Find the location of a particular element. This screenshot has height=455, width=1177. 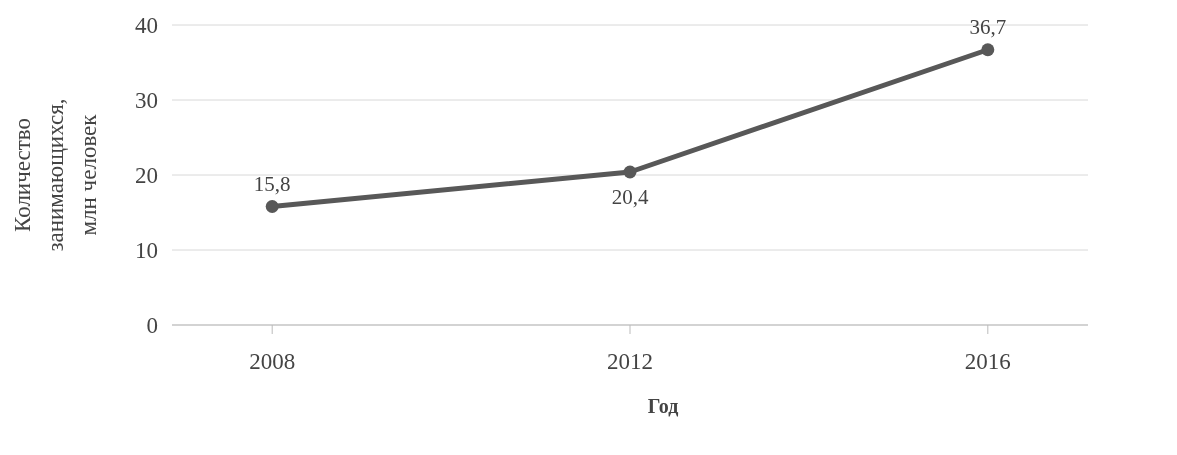

y-tick-label: 20 is located at coordinates (146, 176).